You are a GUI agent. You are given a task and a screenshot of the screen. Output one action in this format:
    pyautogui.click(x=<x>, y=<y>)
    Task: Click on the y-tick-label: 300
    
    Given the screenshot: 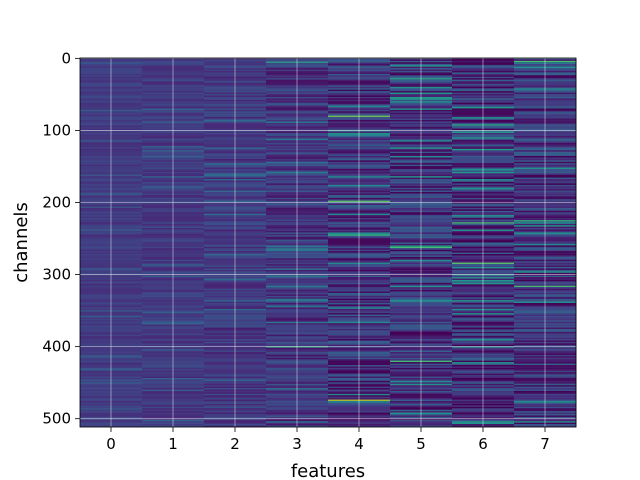 What is the action you would take?
    pyautogui.click(x=56, y=275)
    